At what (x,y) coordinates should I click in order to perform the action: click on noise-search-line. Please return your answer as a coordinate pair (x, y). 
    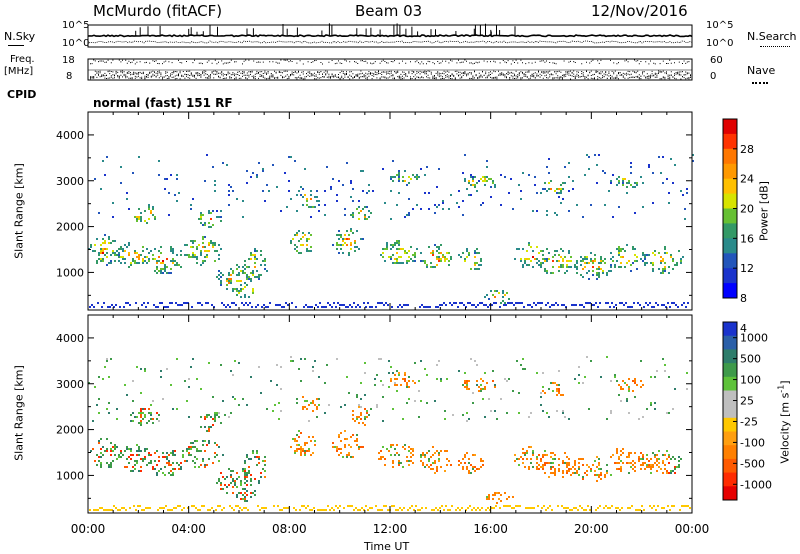
    Looking at the image, I should click on (390, 42).